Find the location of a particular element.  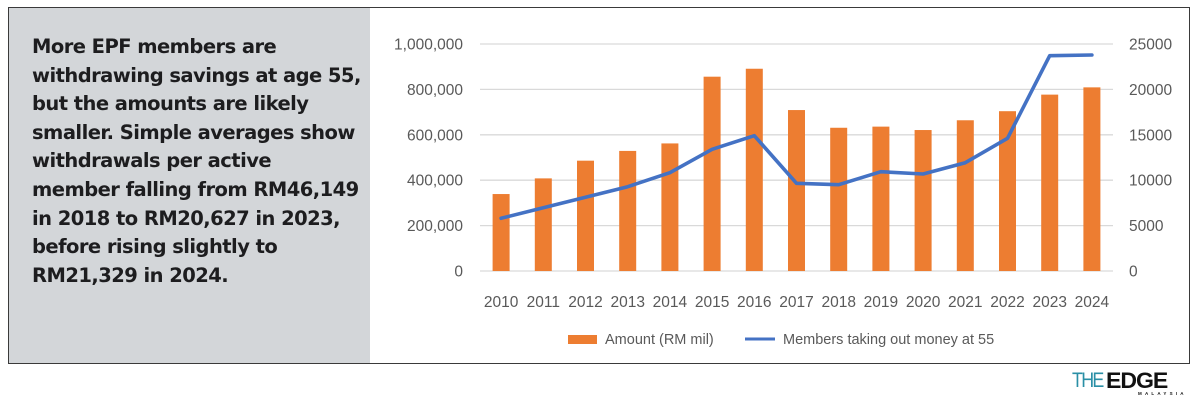

x-axis-tick-label: 2016 is located at coordinates (754, 302).